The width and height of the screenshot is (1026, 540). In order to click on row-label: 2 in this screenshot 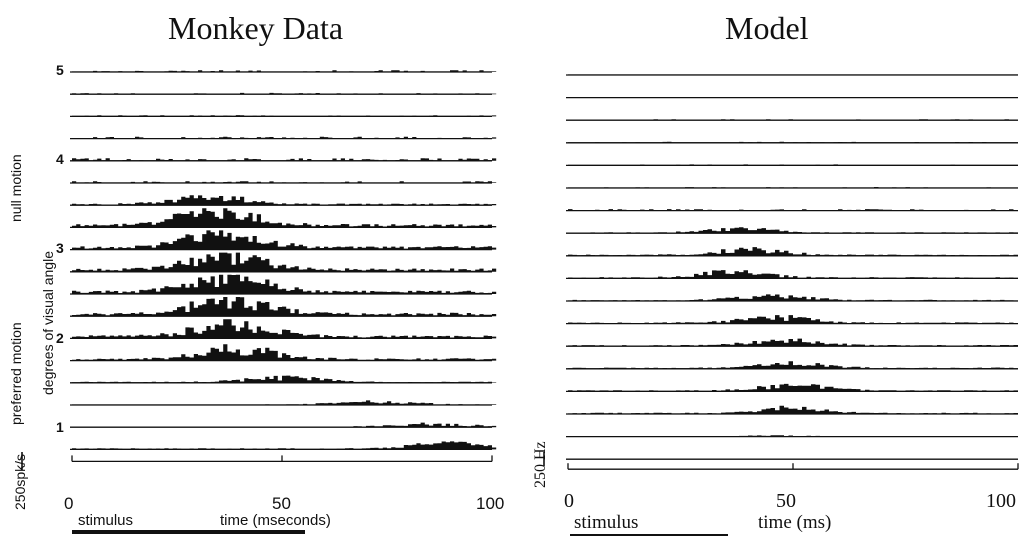, I will do `click(60, 338)`.